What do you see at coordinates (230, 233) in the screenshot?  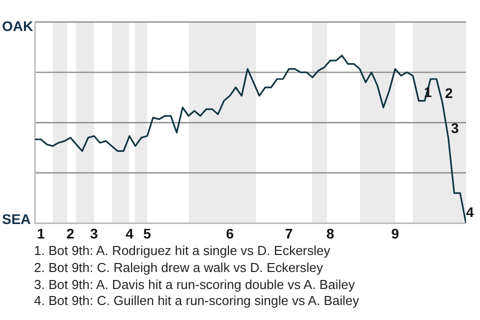 I see `x-tick-label: 6` at bounding box center [230, 233].